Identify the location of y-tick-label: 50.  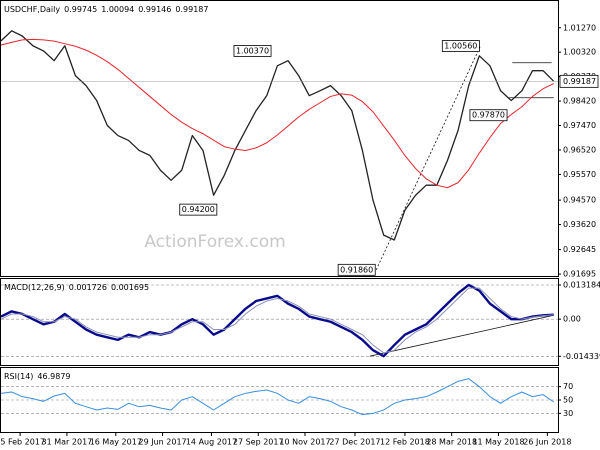
(568, 400).